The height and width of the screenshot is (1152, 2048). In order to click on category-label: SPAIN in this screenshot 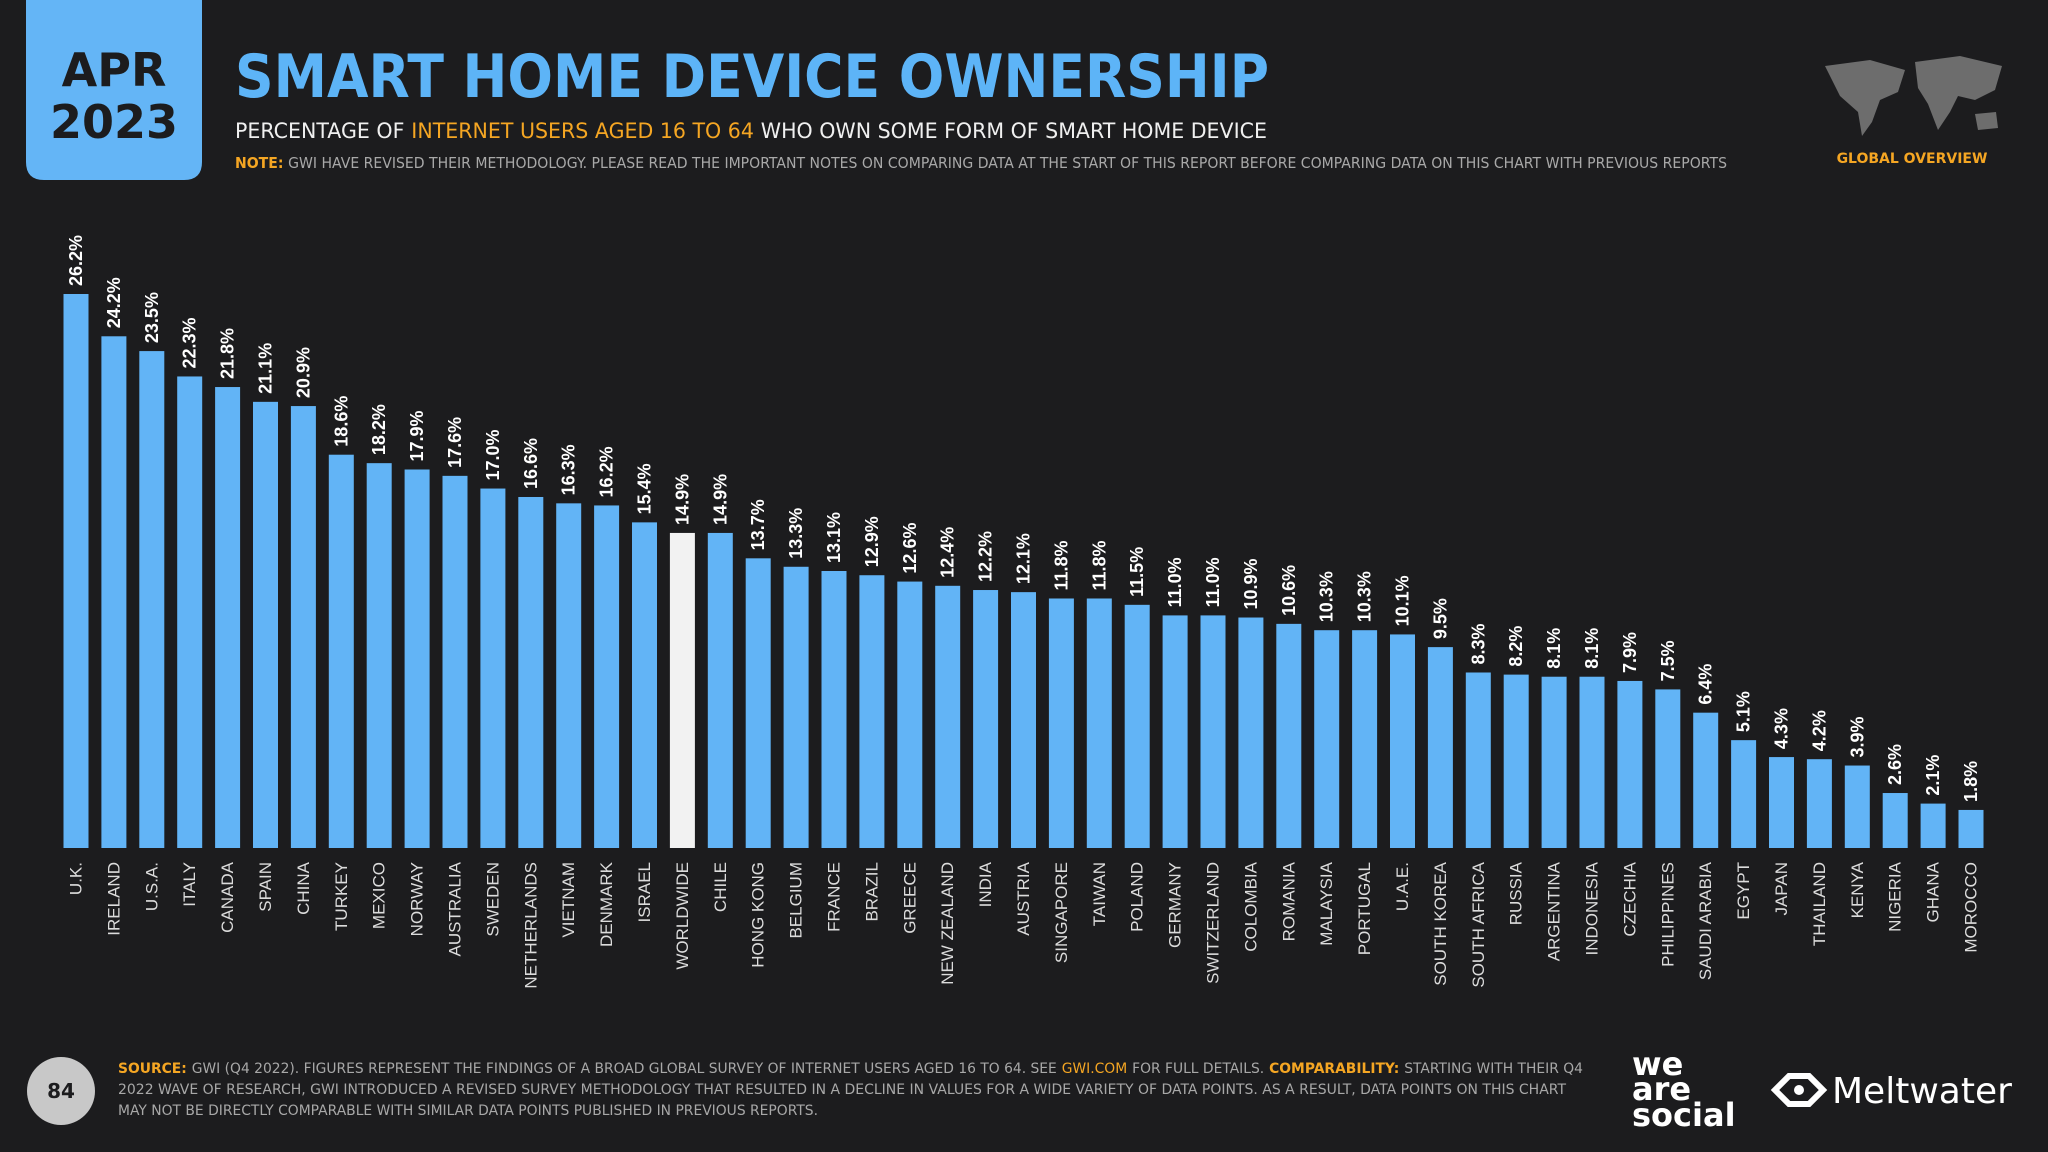, I will do `click(265, 887)`.